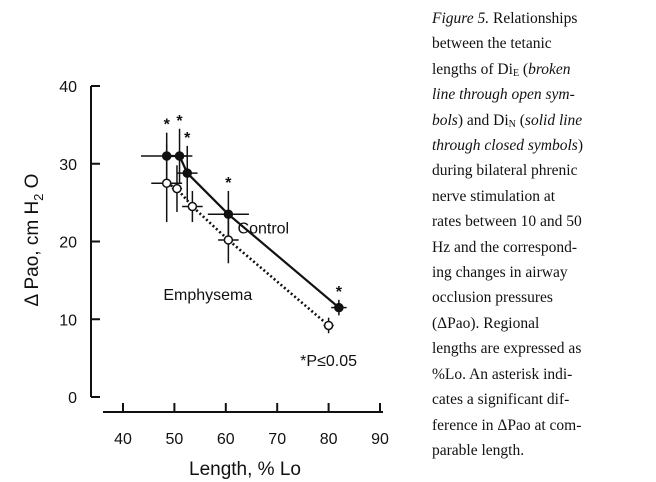 The image size is (656, 482). I want to click on x-tick-label: 40, so click(123, 439).